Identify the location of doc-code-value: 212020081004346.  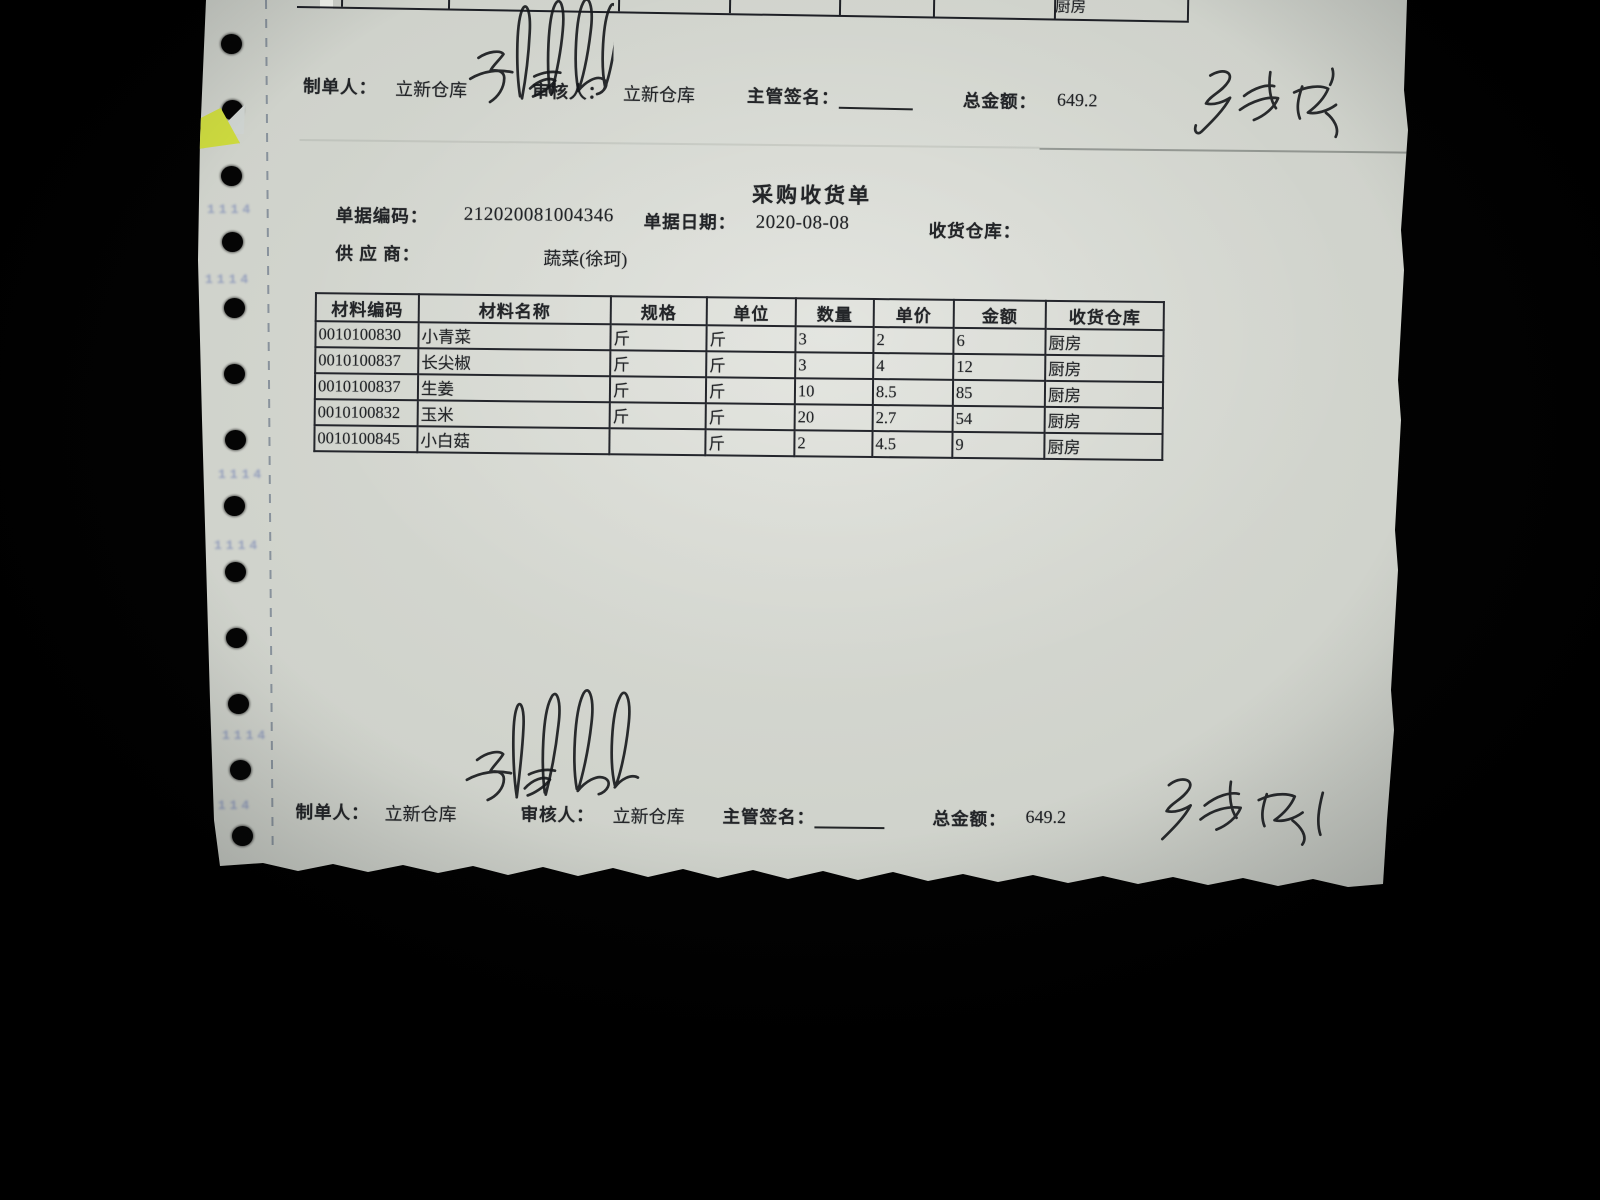
(538, 215).